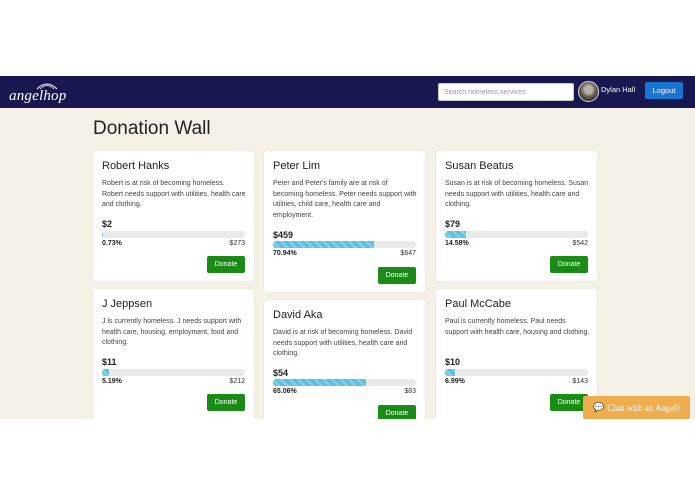 The height and width of the screenshot is (494, 695). I want to click on card-goal: $542, so click(580, 243).